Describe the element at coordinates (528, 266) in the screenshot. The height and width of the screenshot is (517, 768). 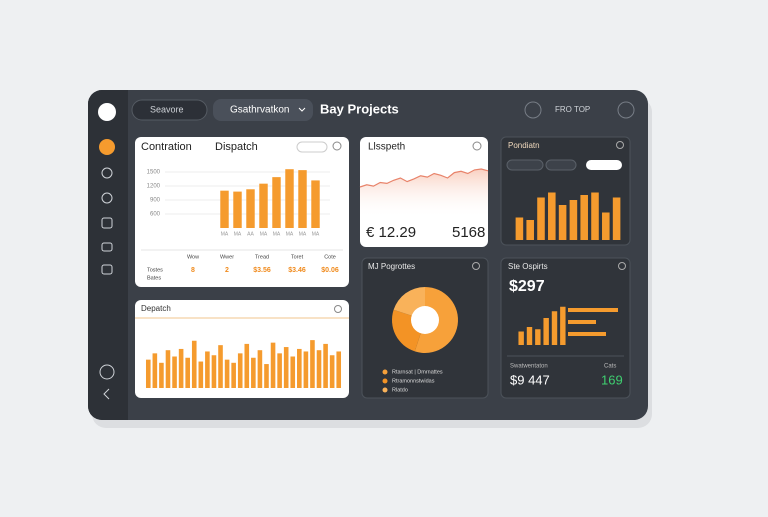
I see `panel-title: Ste Ospirts` at that location.